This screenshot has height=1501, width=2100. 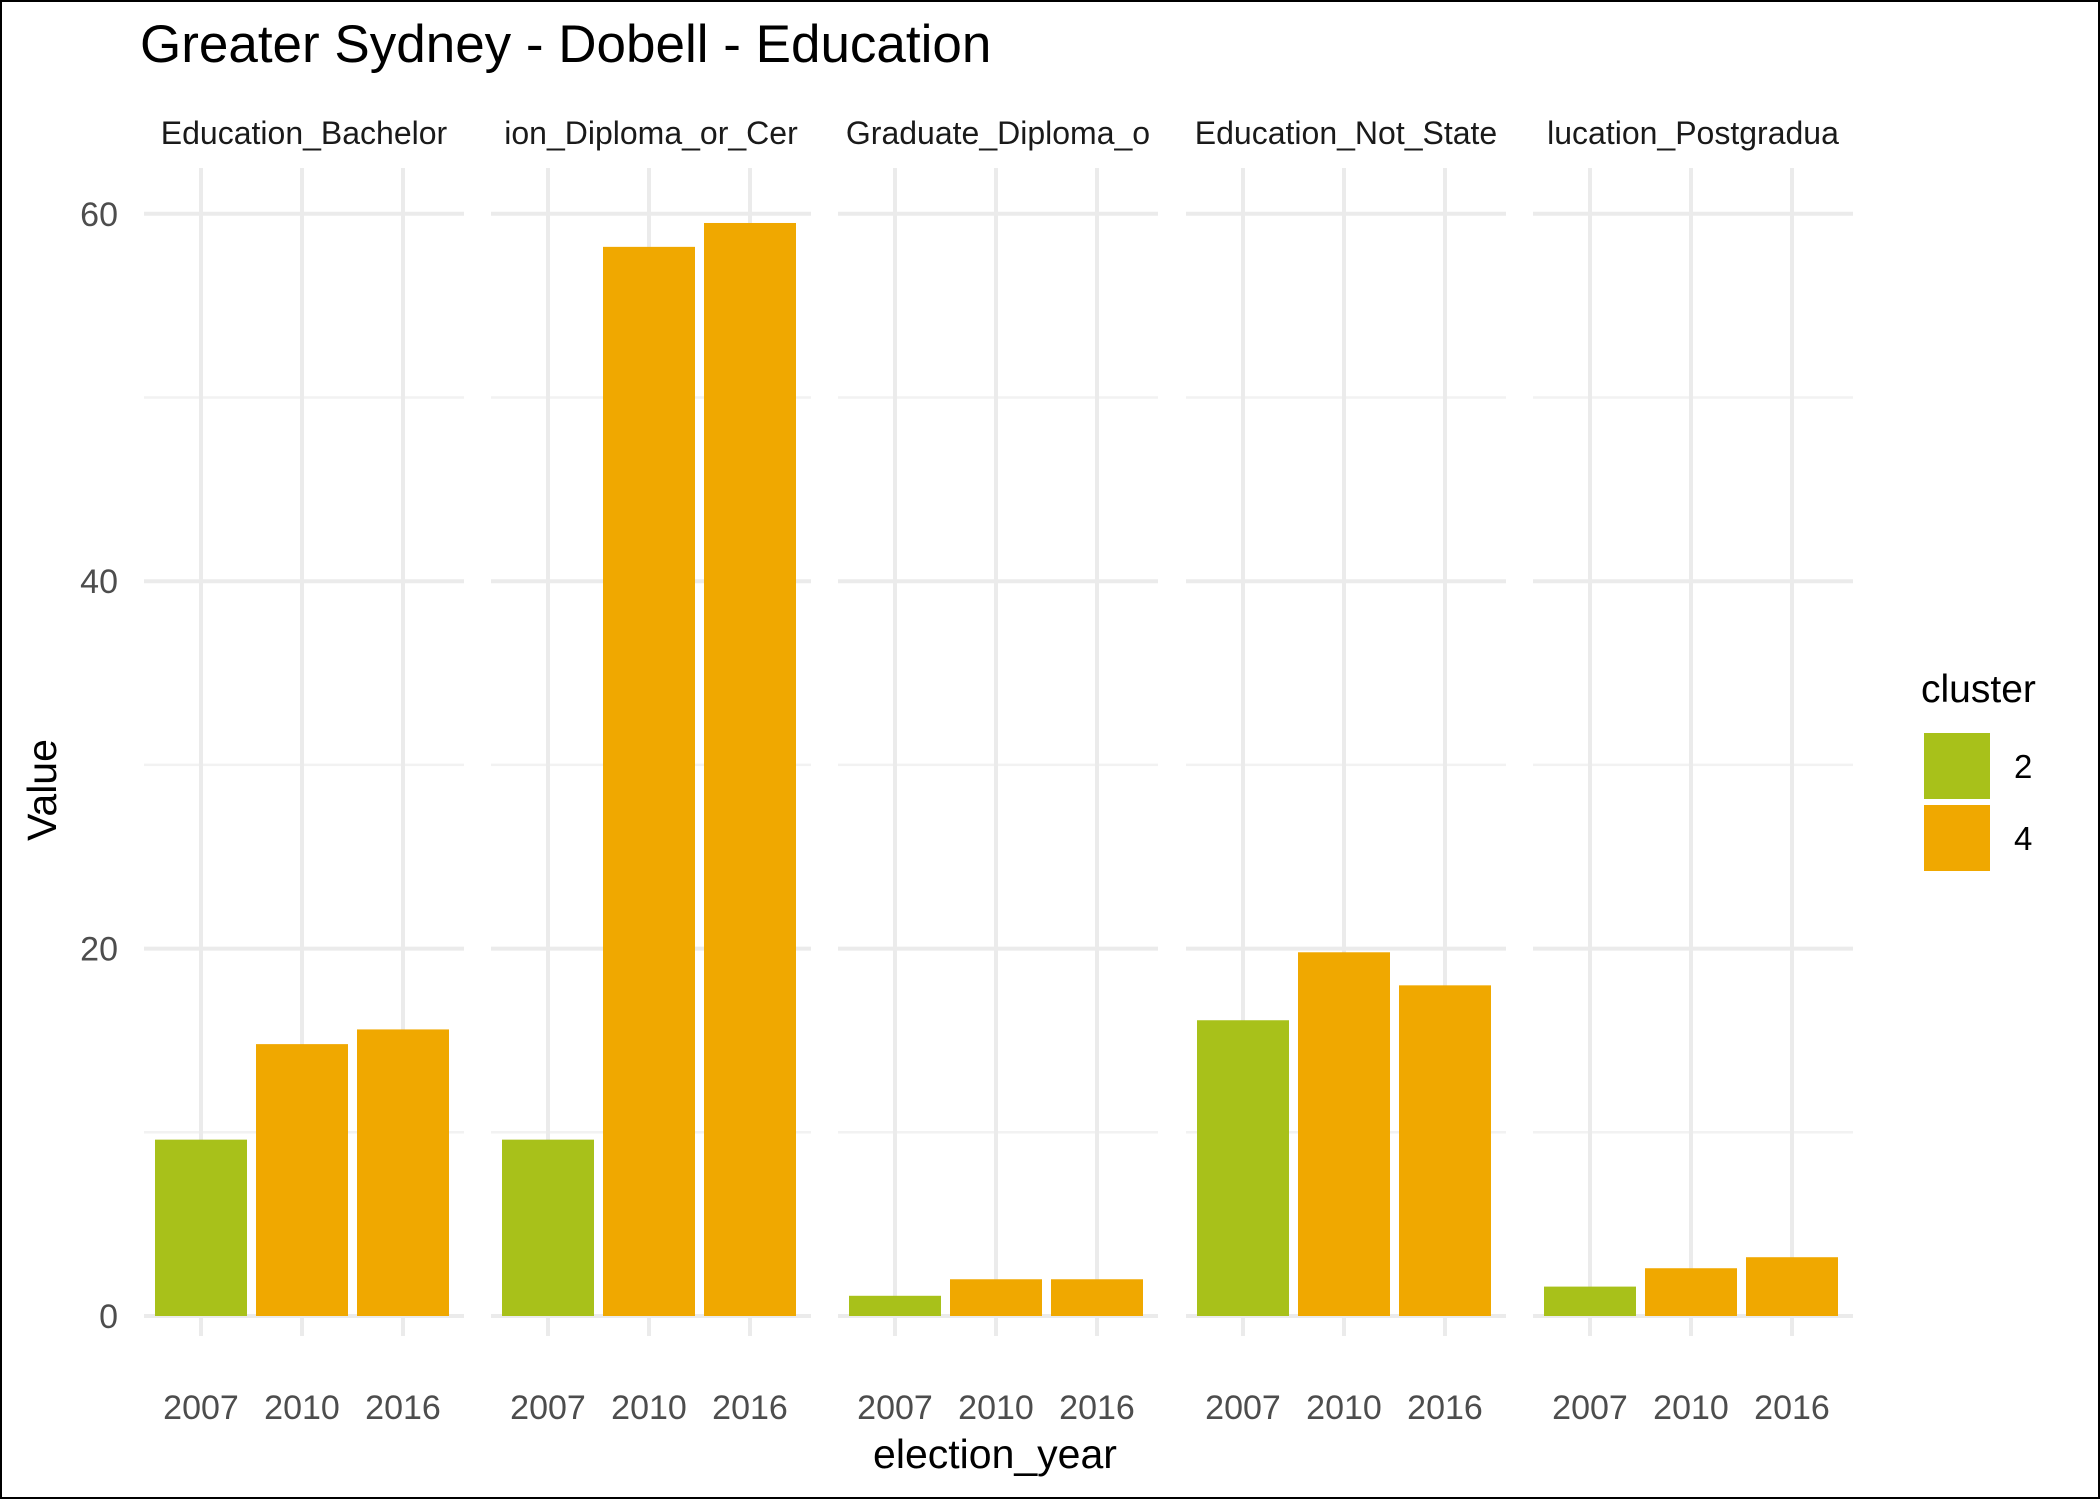 I want to click on facet-strip-label: Graduate_Diploma_o, so click(x=998, y=133).